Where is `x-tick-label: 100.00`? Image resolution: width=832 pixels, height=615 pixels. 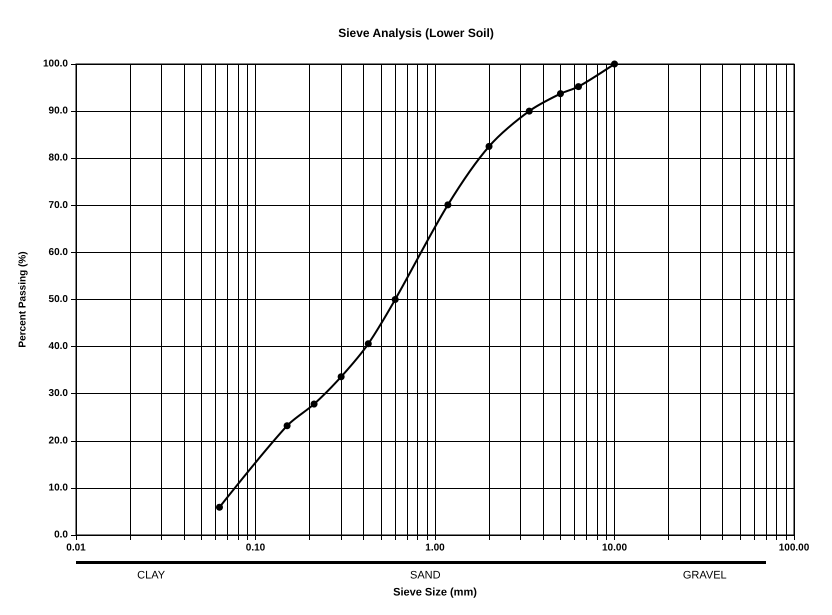
x-tick-label: 100.00 is located at coordinates (794, 548).